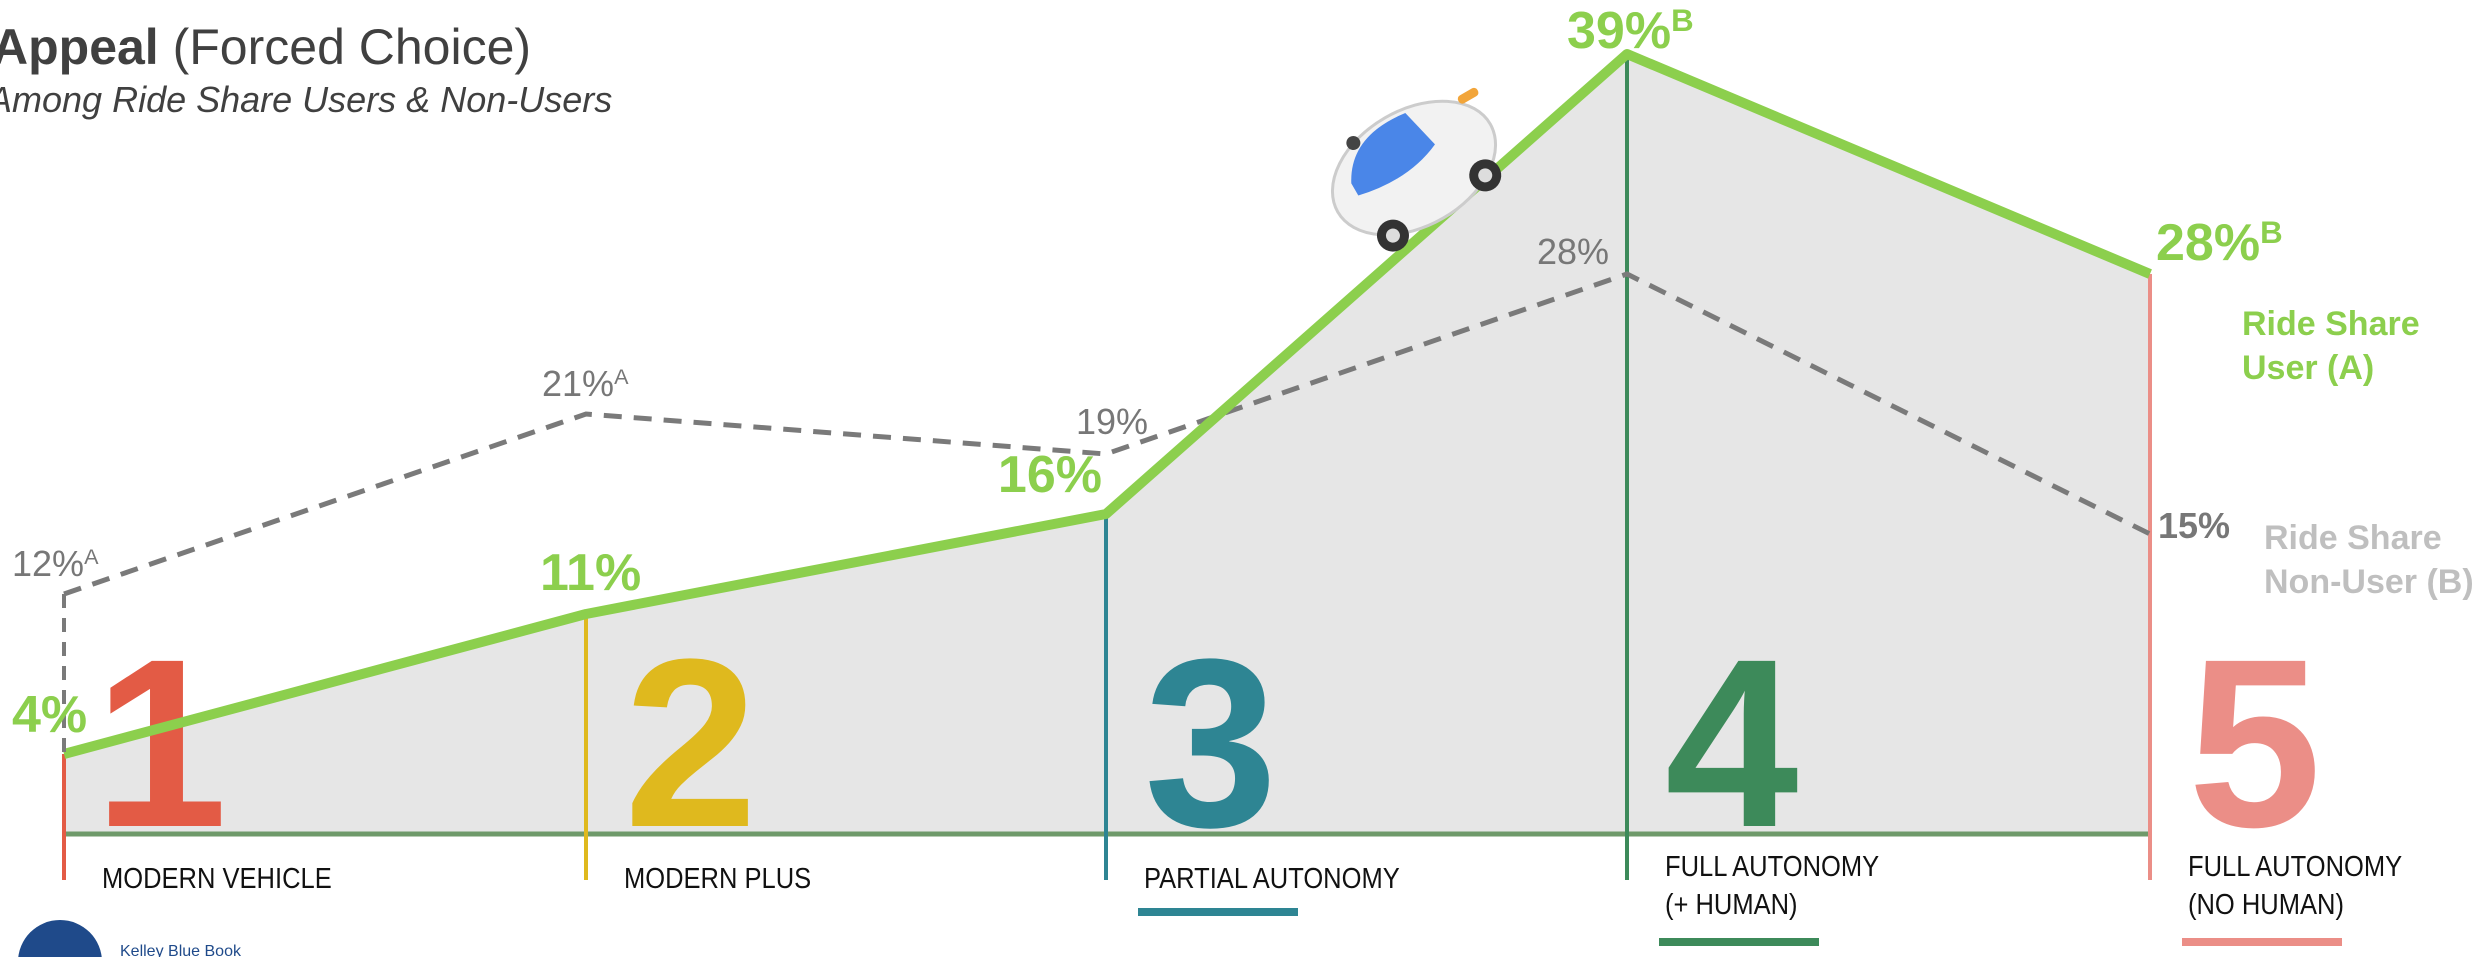 The width and height of the screenshot is (2491, 957). I want to click on category-number: 2, so click(690, 743).